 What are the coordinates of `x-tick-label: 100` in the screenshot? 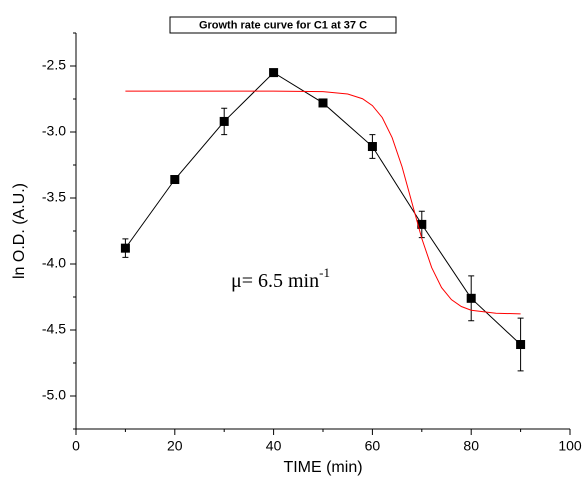 It's located at (570, 446).